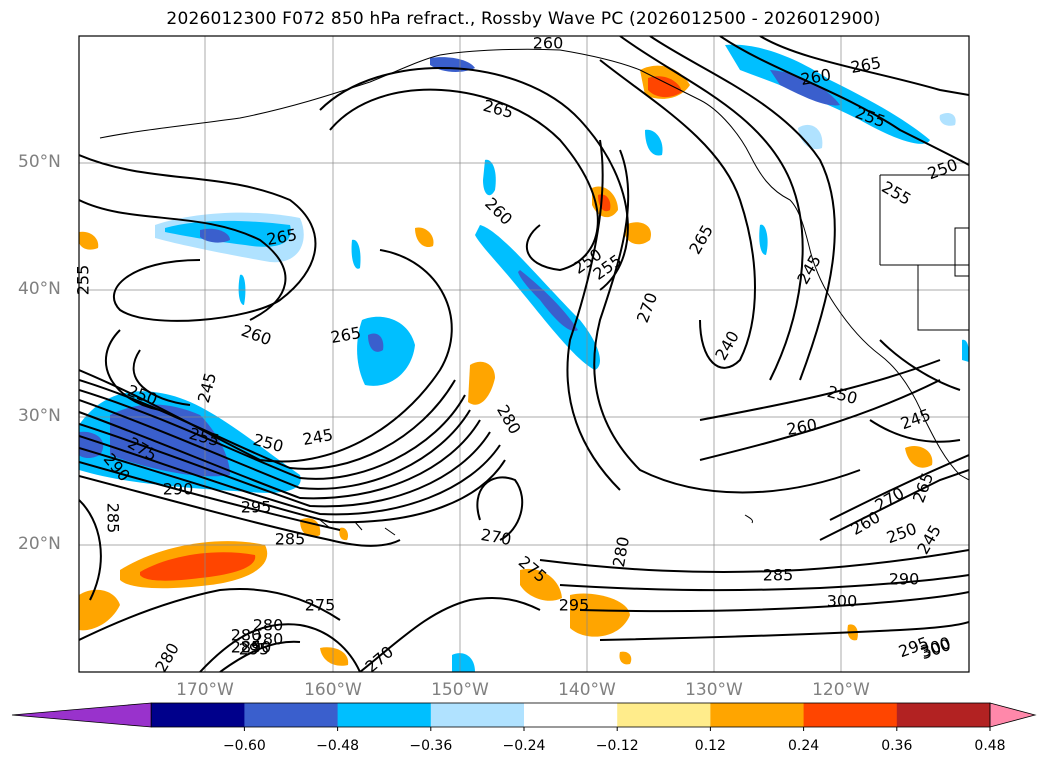  What do you see at coordinates (842, 601) in the screenshot?
I see `contour-label: 300` at bounding box center [842, 601].